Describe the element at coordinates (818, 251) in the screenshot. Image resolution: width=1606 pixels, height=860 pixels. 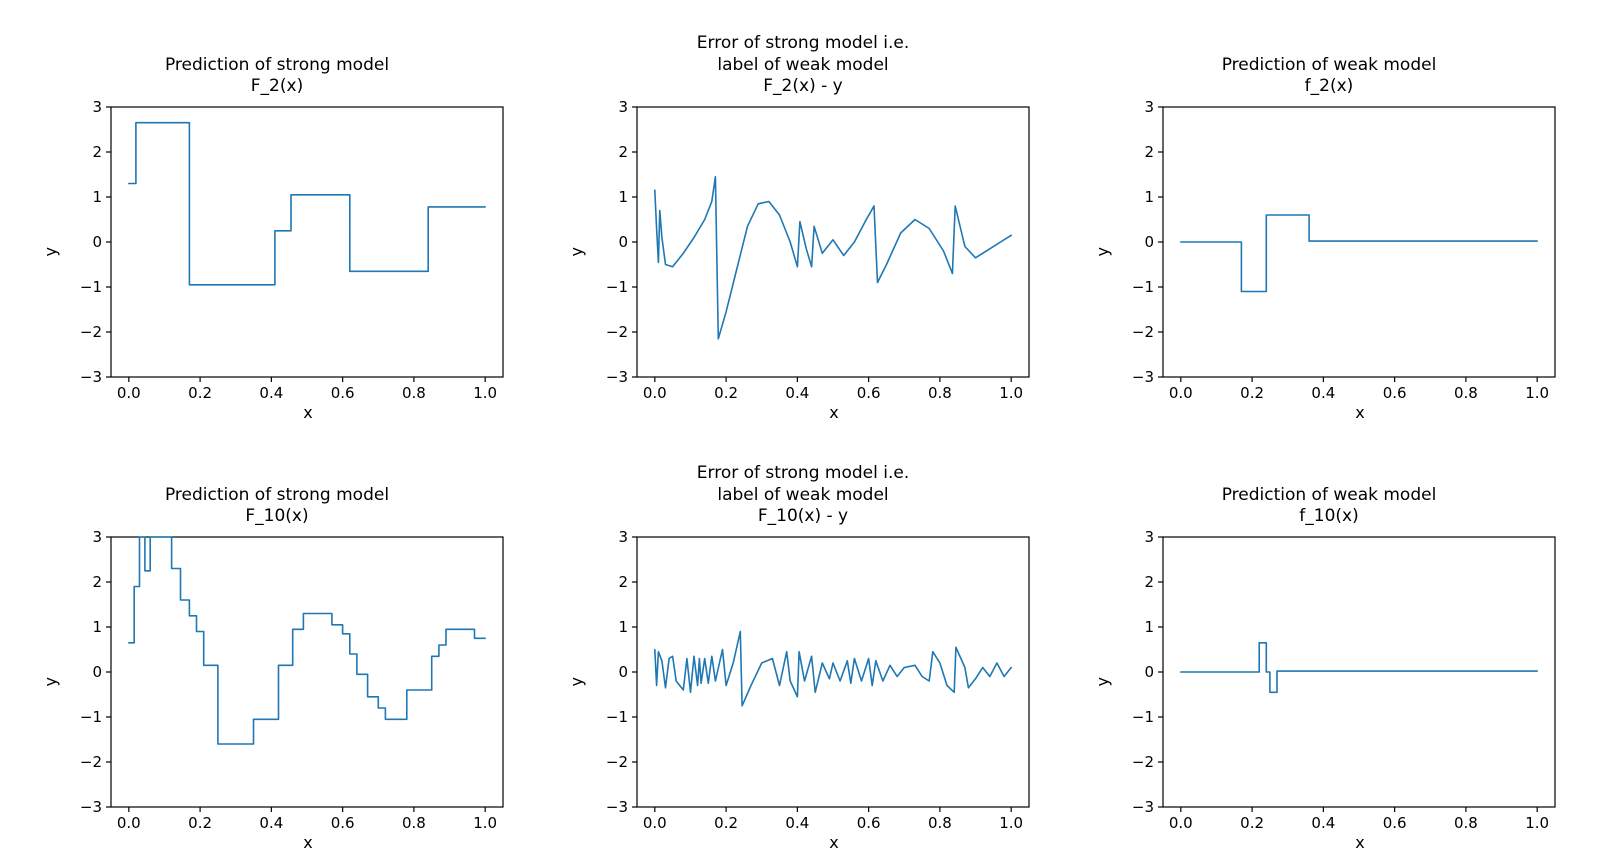
I see `plot-canvas-error-f2: −3 −2 −1 0 1 2 3 0.0 0.2 0.4 0.6 0.8 1.0` at that location.